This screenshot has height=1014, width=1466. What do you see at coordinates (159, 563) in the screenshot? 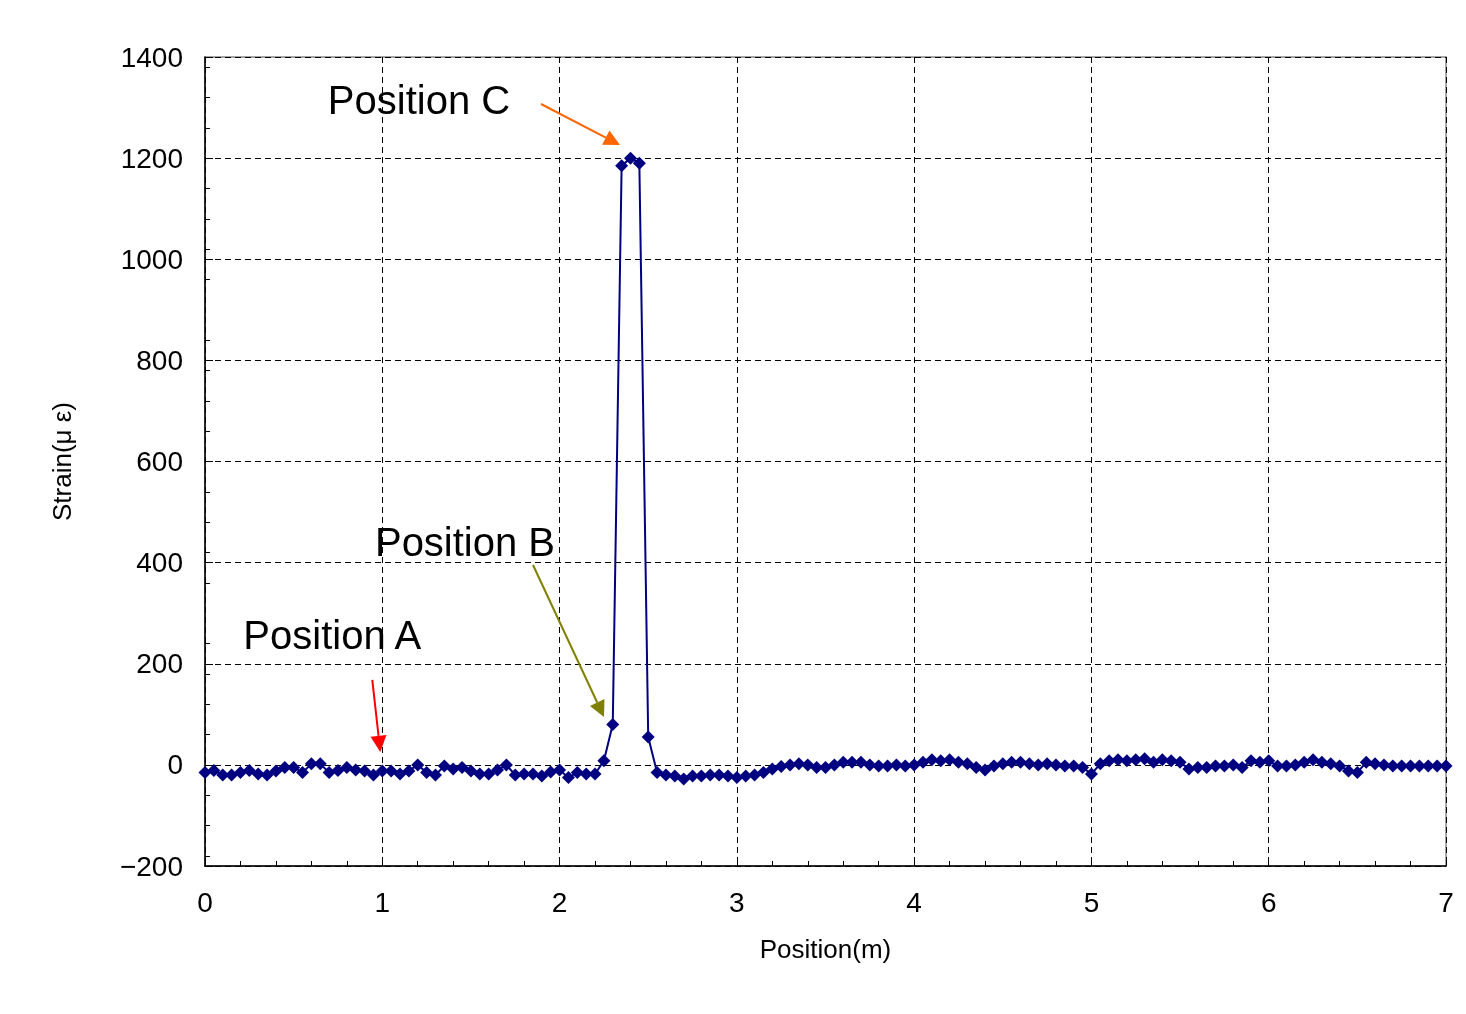
I see `y-tick-label: 400` at bounding box center [159, 563].